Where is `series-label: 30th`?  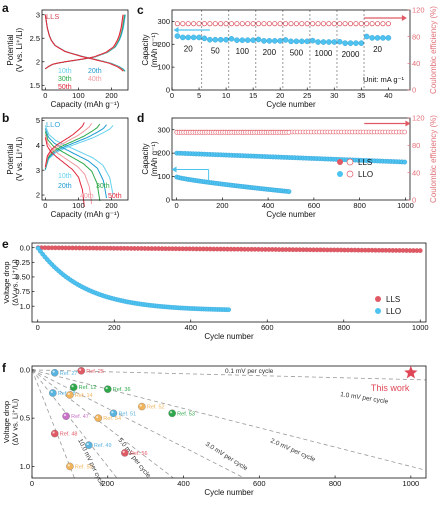
series-label: 30th is located at coordinates (103, 186).